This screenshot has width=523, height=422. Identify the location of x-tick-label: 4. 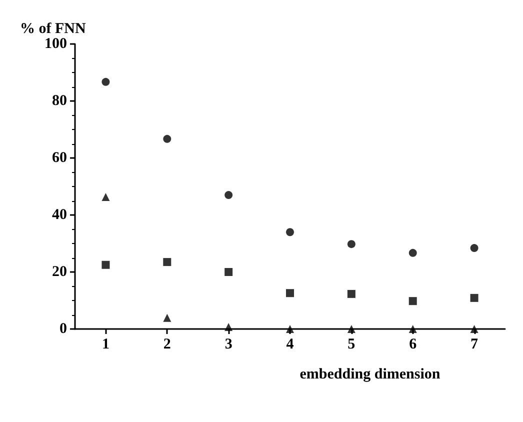
(290, 344).